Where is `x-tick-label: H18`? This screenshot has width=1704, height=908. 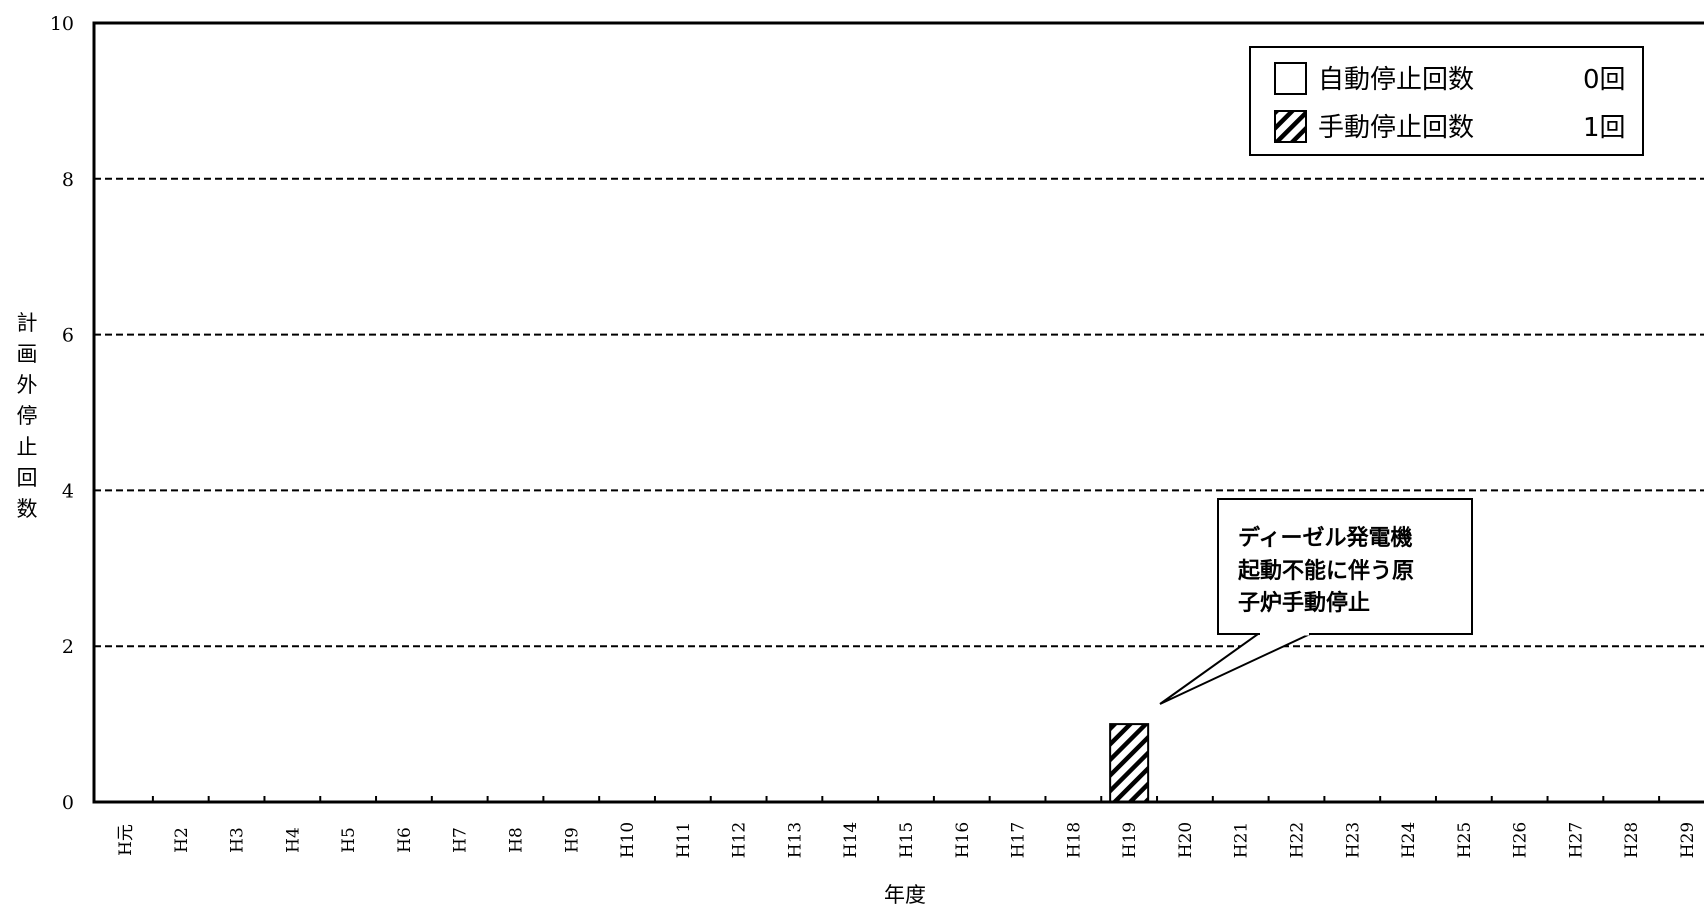 x-tick-label: H18 is located at coordinates (1074, 840).